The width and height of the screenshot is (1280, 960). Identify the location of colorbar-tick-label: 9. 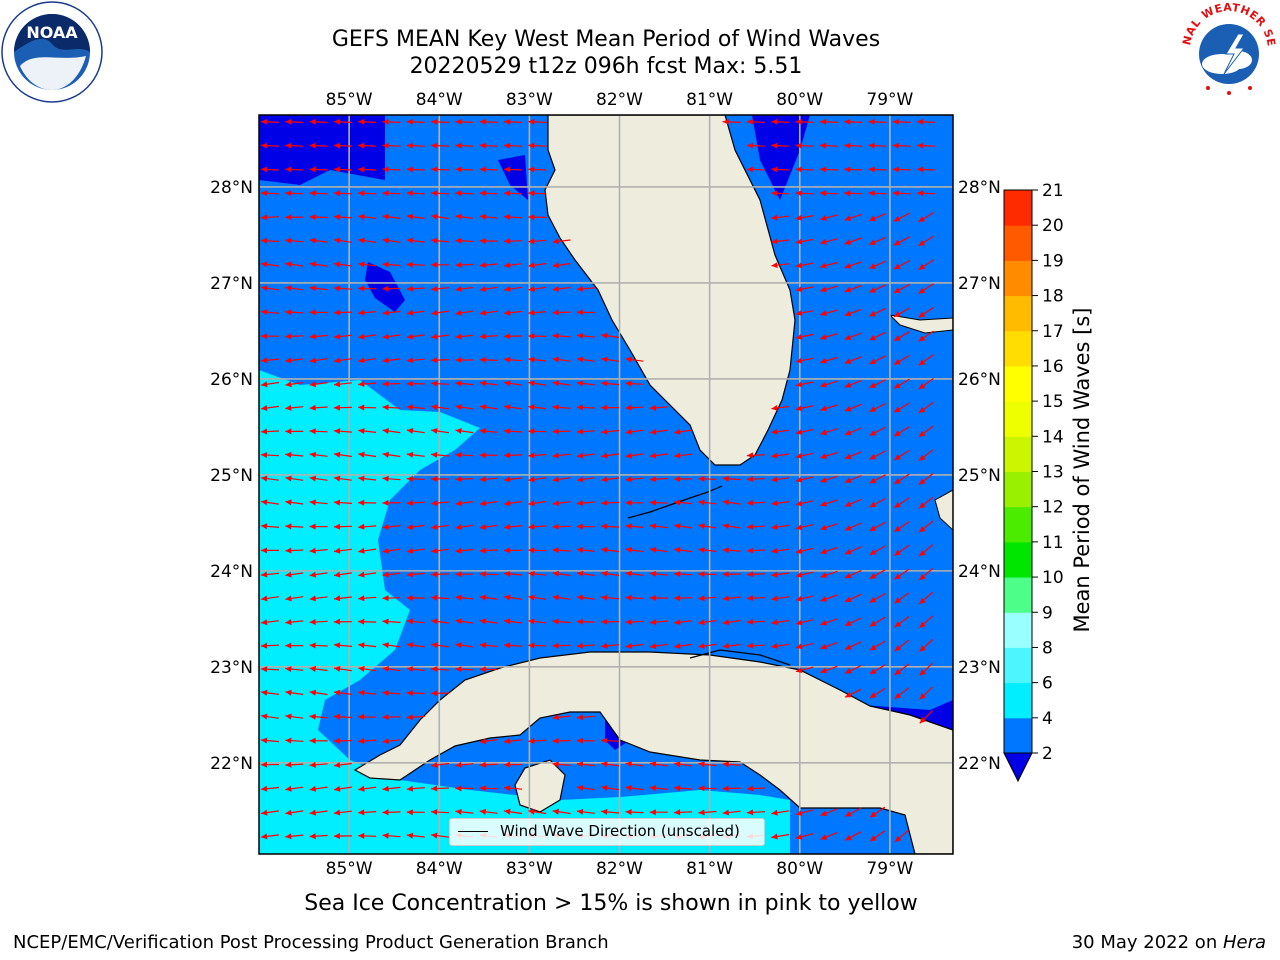
(1047, 613).